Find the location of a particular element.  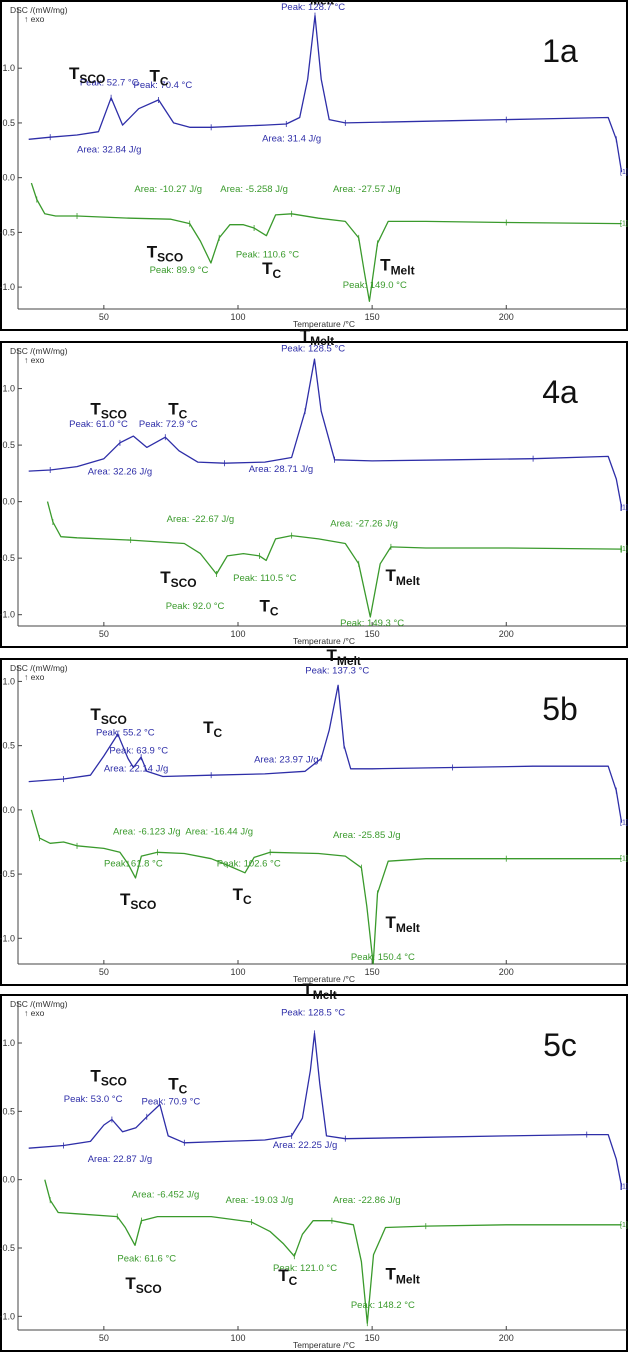

area-annotation: Area: -6.452 J/g is located at coordinates (166, 1194).